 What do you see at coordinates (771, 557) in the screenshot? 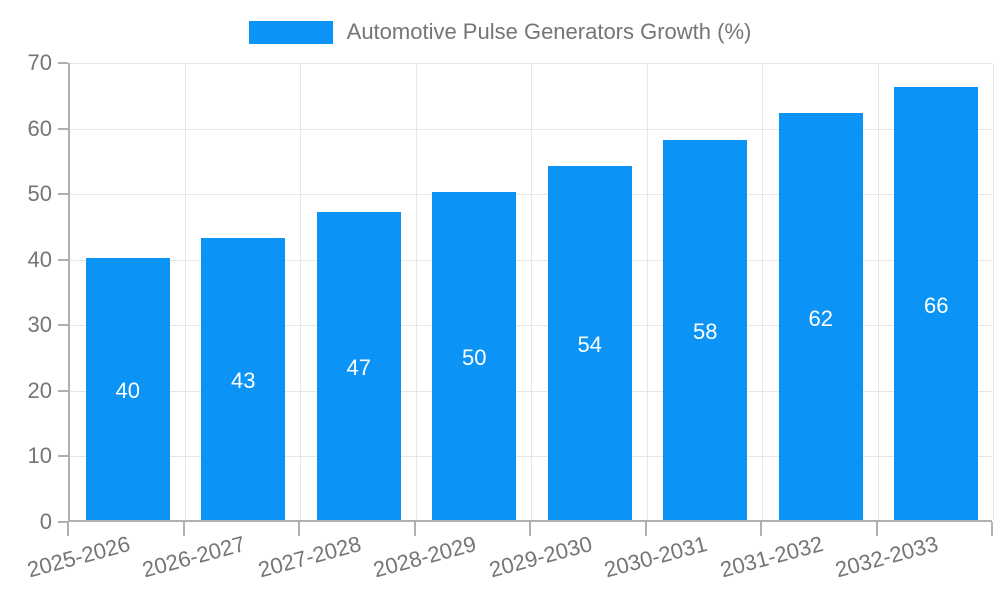
I see `x-axis-label: 2031-2032` at bounding box center [771, 557].